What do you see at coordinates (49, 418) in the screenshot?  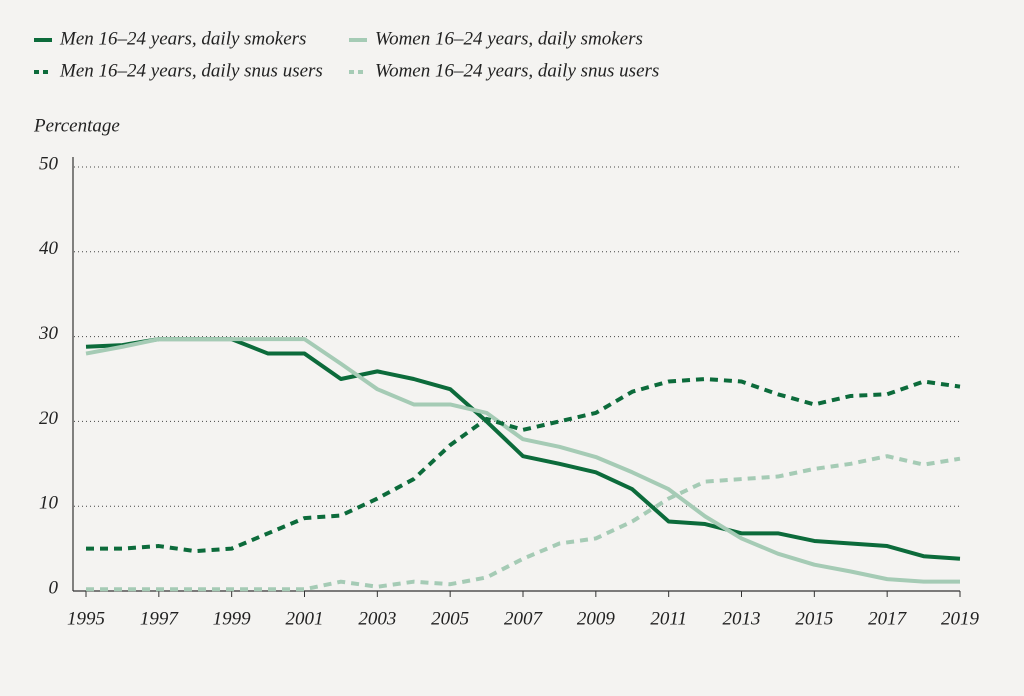 I see `y-tick-label: 20` at bounding box center [49, 418].